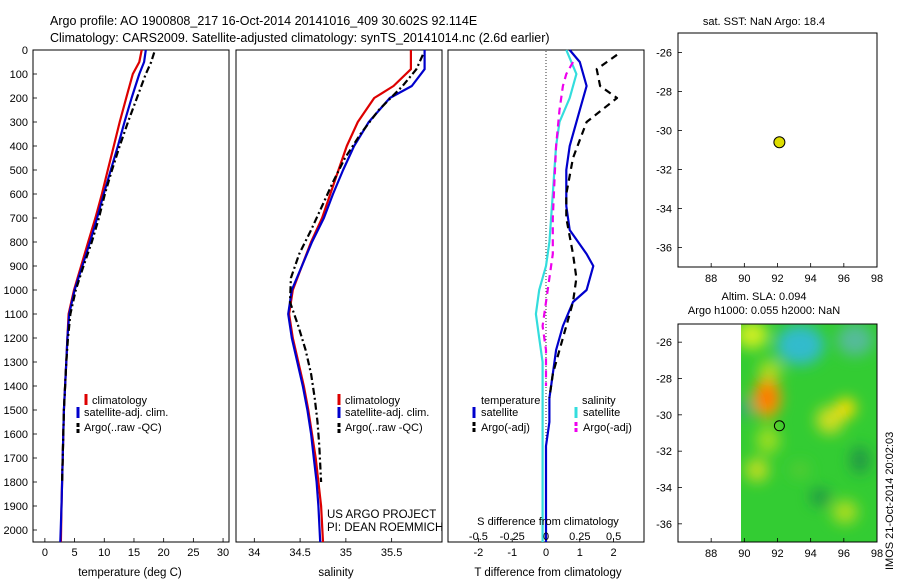 This screenshot has height=580, width=900. What do you see at coordinates (499, 413) in the screenshot?
I see `legend-label-t-satellite: satellite` at bounding box center [499, 413].